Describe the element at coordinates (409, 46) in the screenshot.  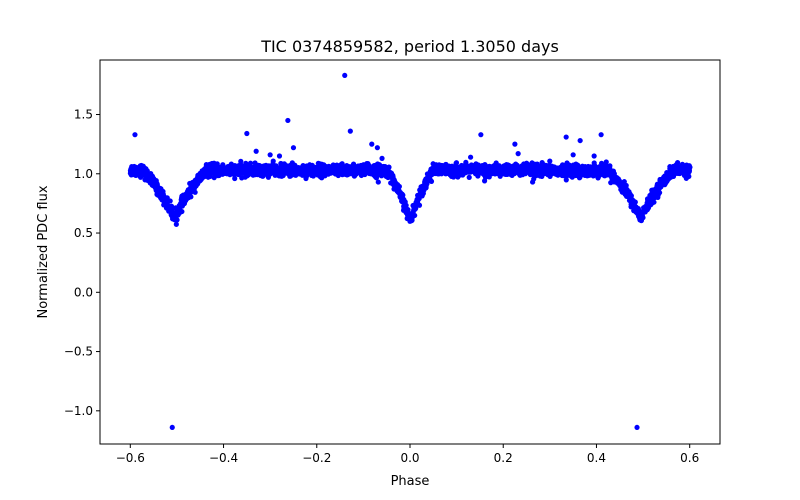
I see `chart-title: TIC 0374859582, period 1.3050 days` at that location.